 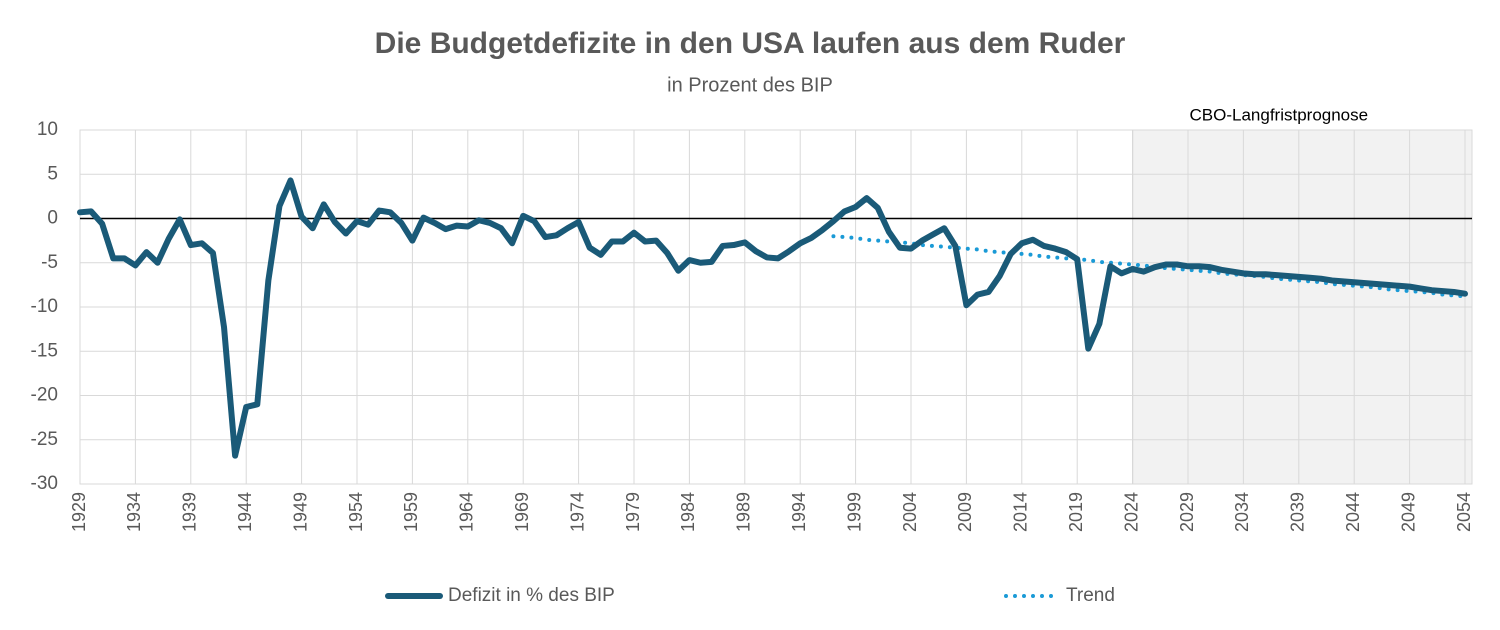 I want to click on x-tick-label: 2029, so click(x=1187, y=512).